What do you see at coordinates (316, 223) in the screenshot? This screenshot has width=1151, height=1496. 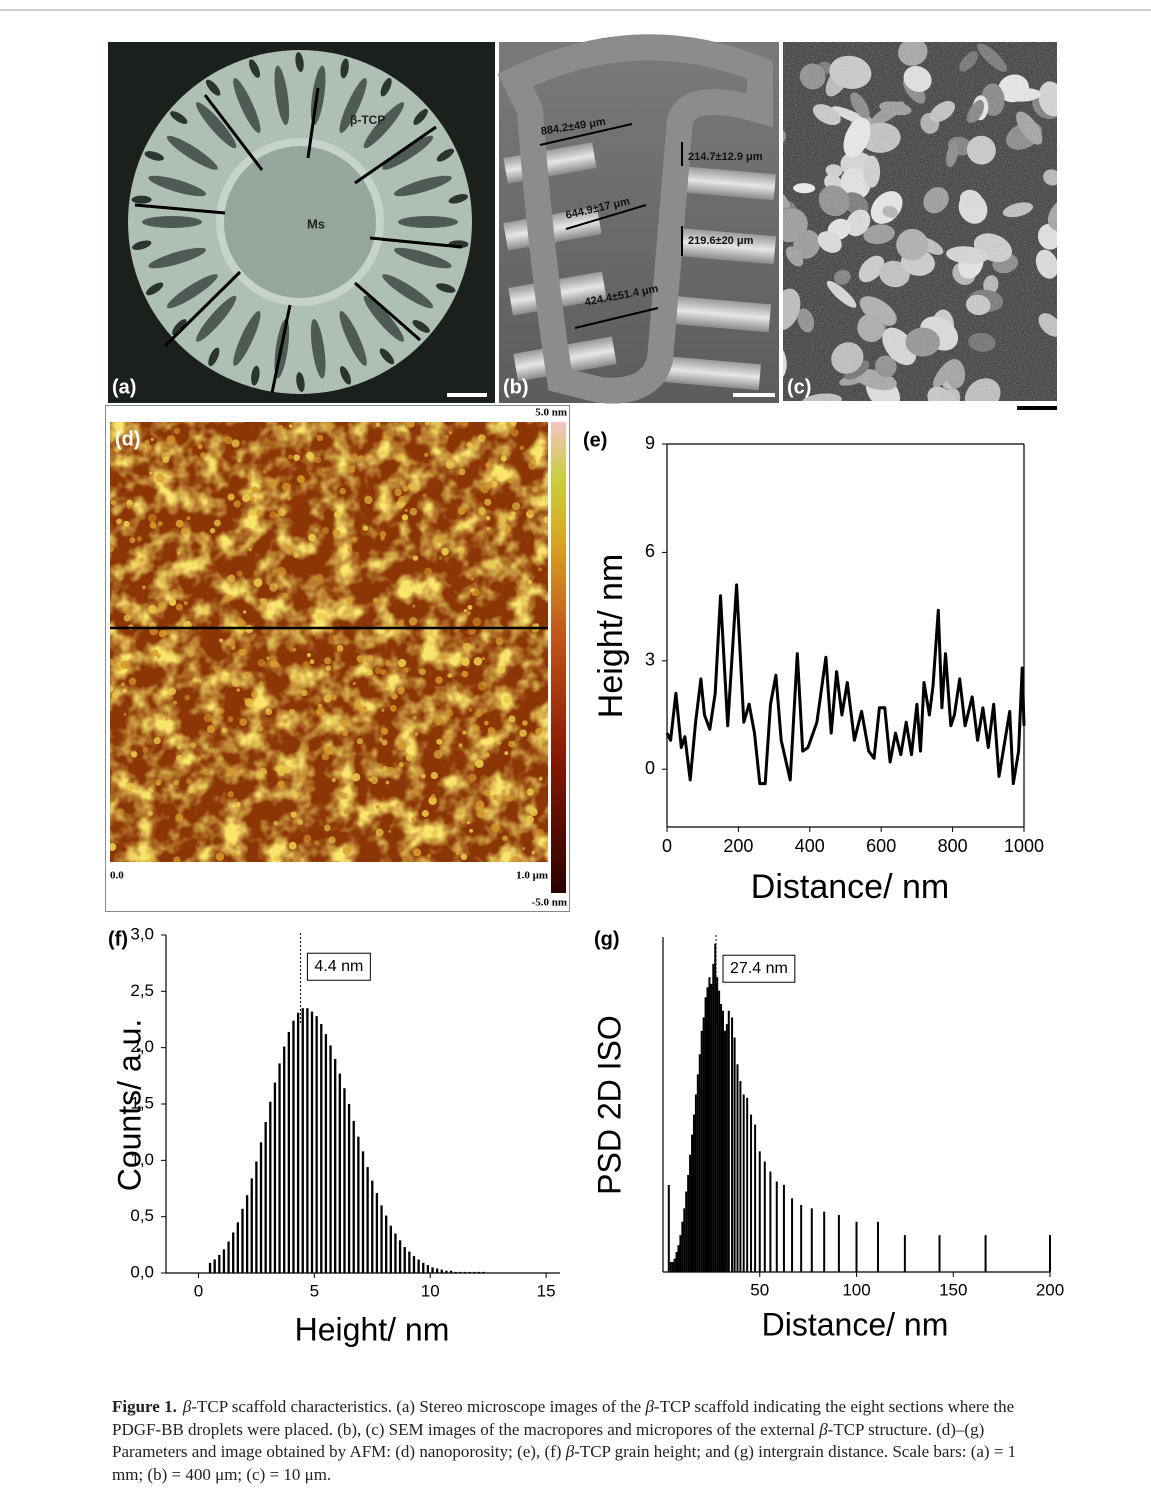 I see `center-label: Ms` at bounding box center [316, 223].